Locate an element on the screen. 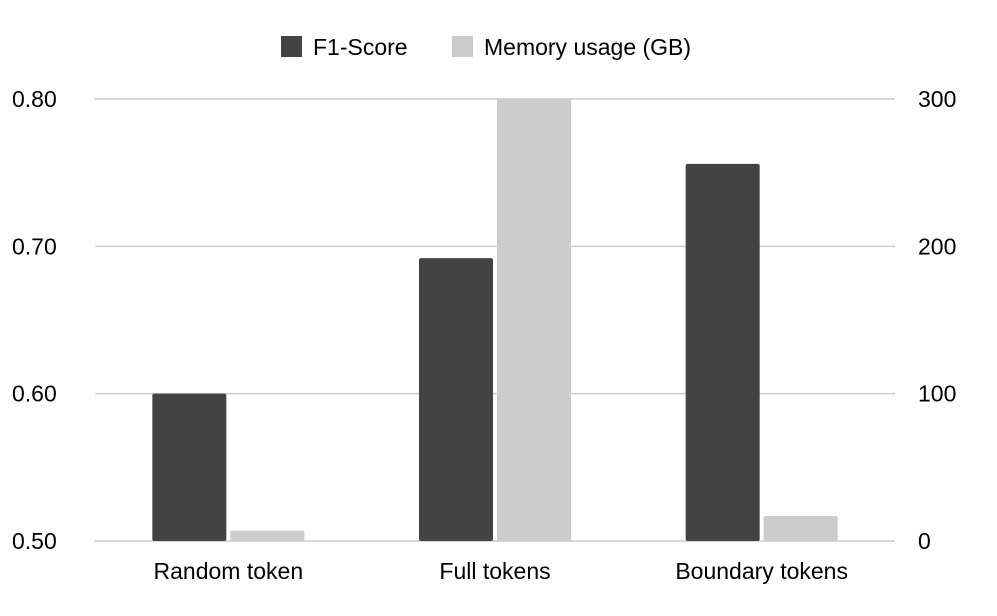 Image resolution: width=997 pixels, height=616 pixels. left-tick-label: 0.80 is located at coordinates (34, 99).